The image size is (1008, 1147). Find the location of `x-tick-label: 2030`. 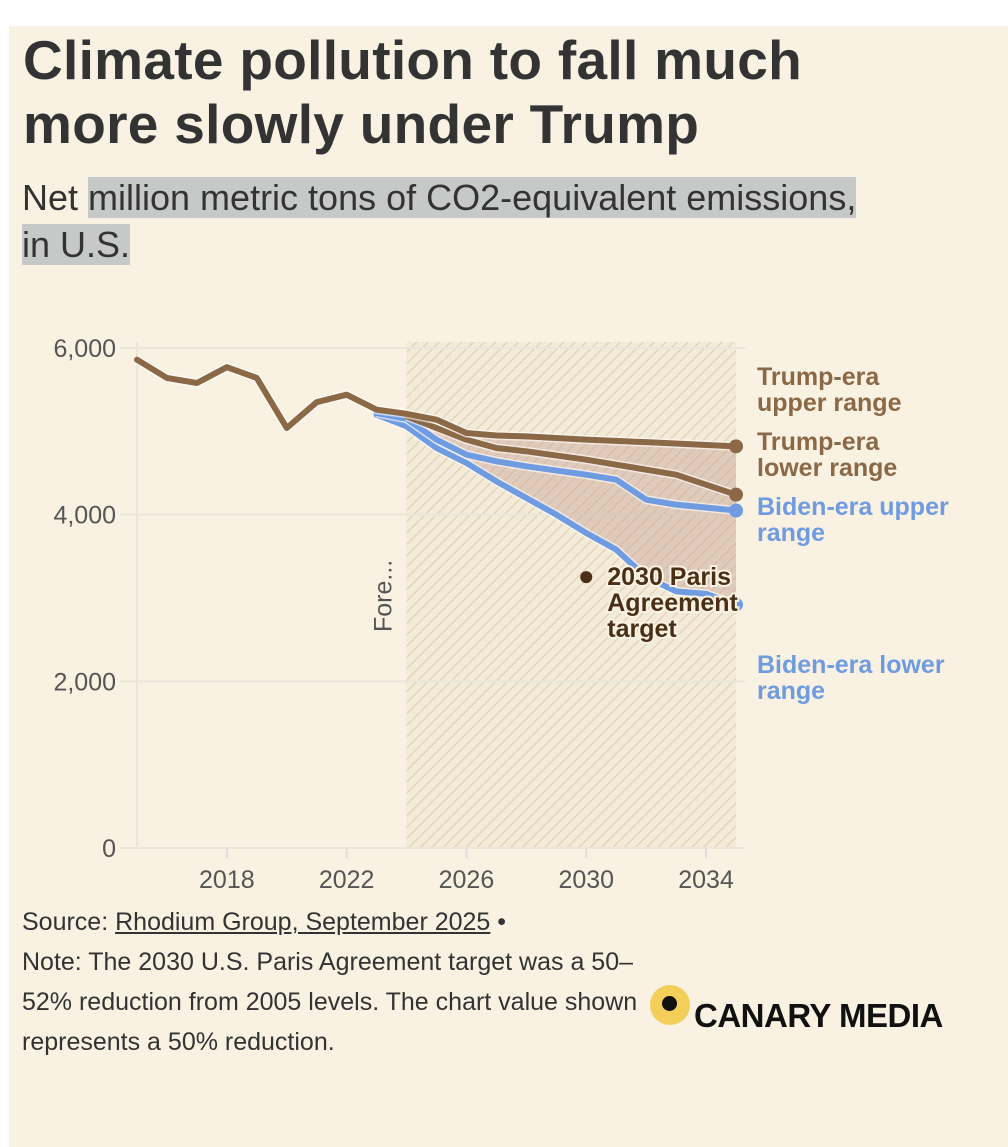

x-tick-label: 2030 is located at coordinates (586, 880).